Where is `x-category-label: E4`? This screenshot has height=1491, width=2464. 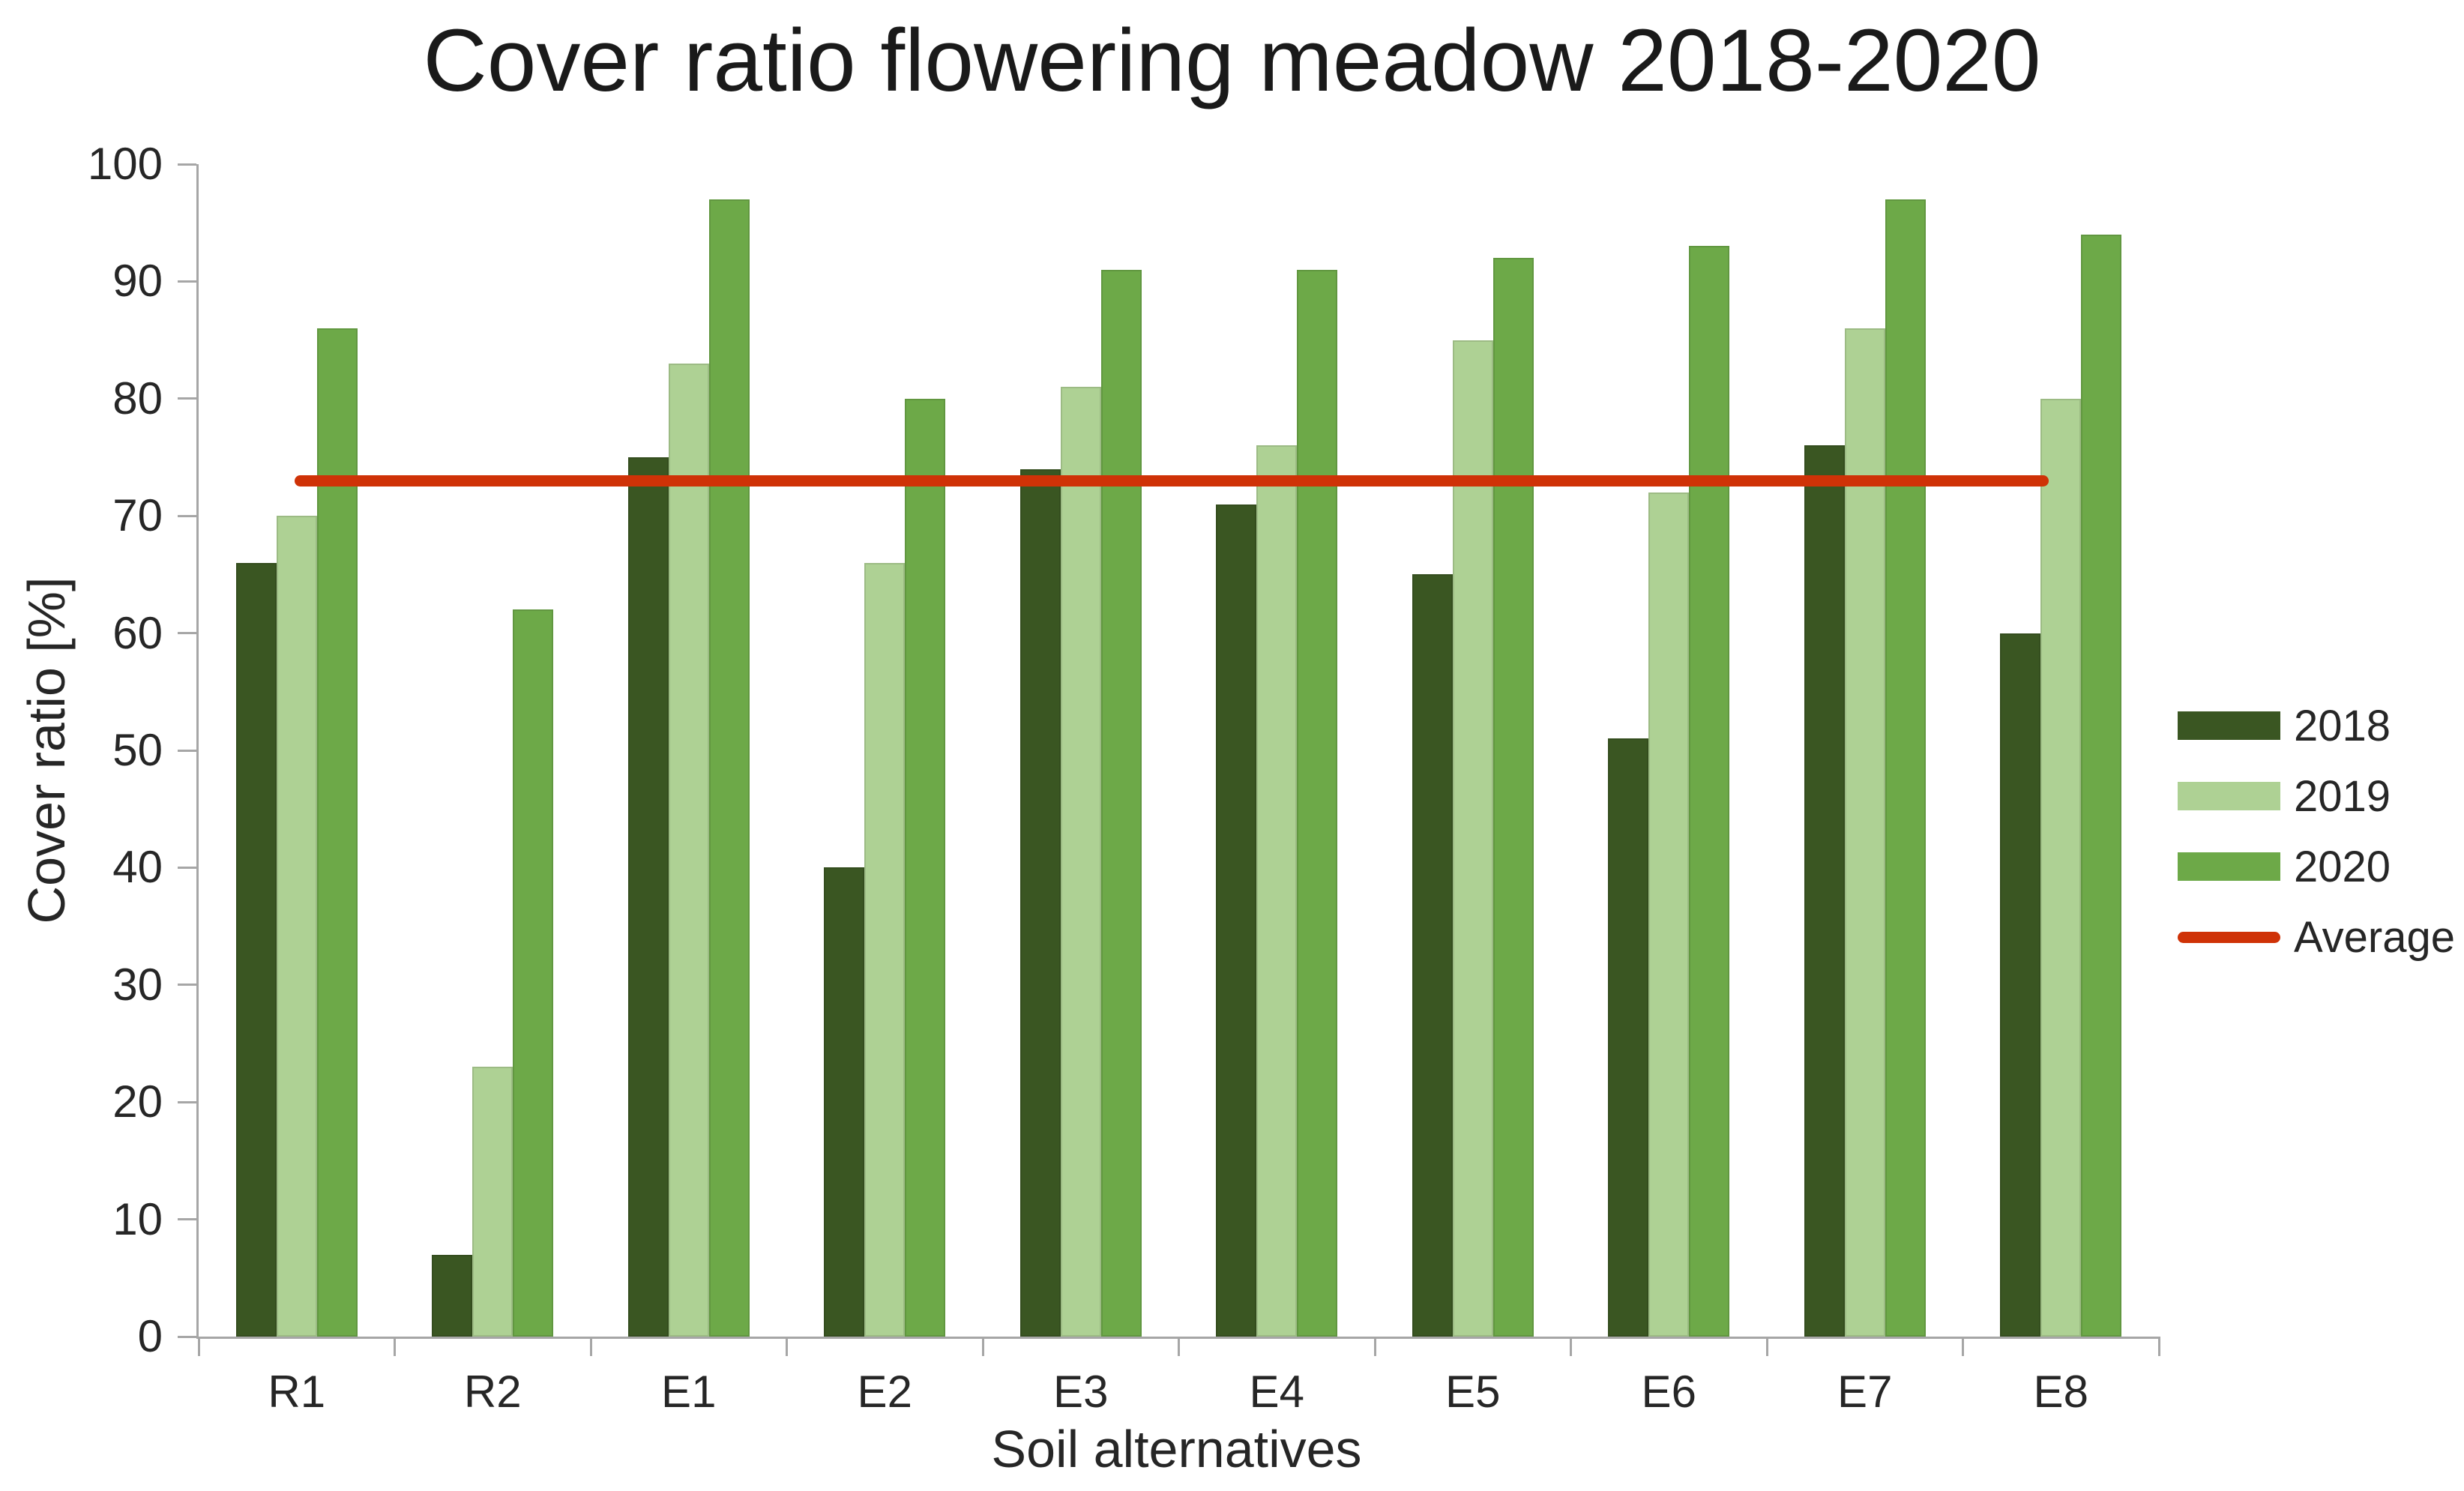 x-category-label: E4 is located at coordinates (1276, 1392).